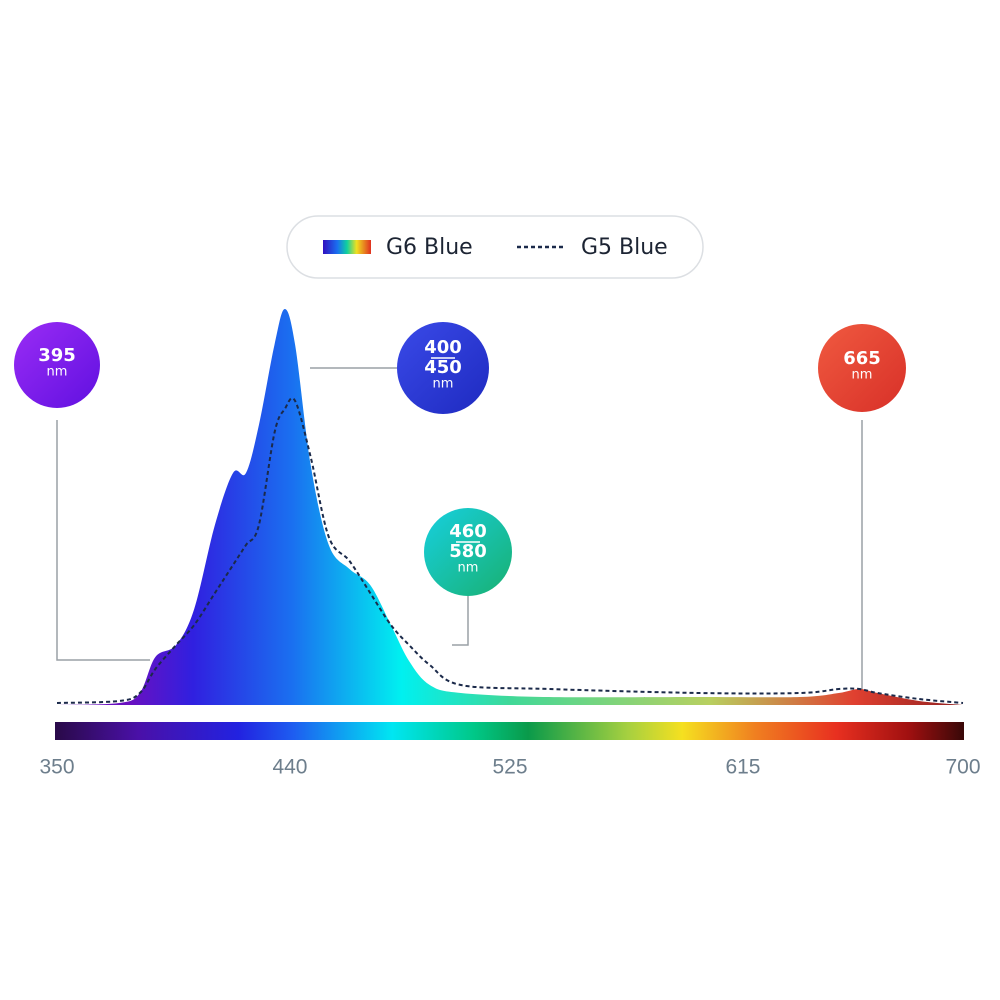 The height and width of the screenshot is (1000, 1000). What do you see at coordinates (962, 767) in the screenshot?
I see `x-tick-label: 700` at bounding box center [962, 767].